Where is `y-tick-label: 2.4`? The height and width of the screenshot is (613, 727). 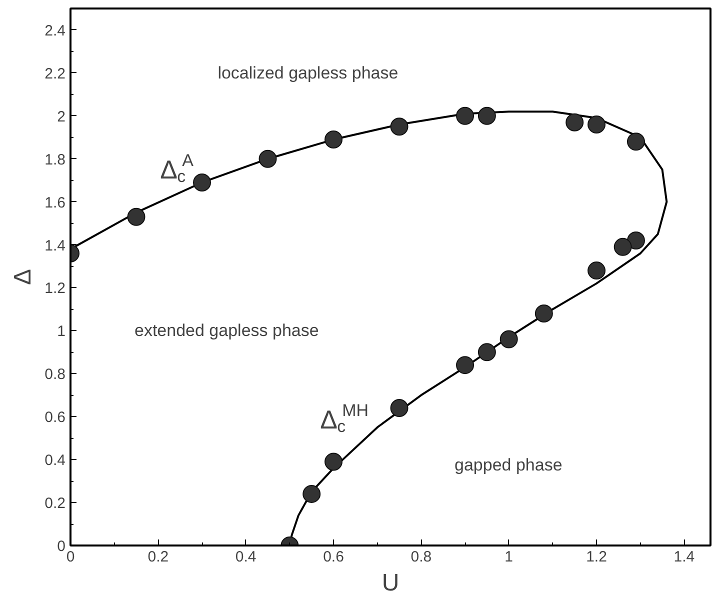 y-tick-label: 2.4 is located at coordinates (55, 31).